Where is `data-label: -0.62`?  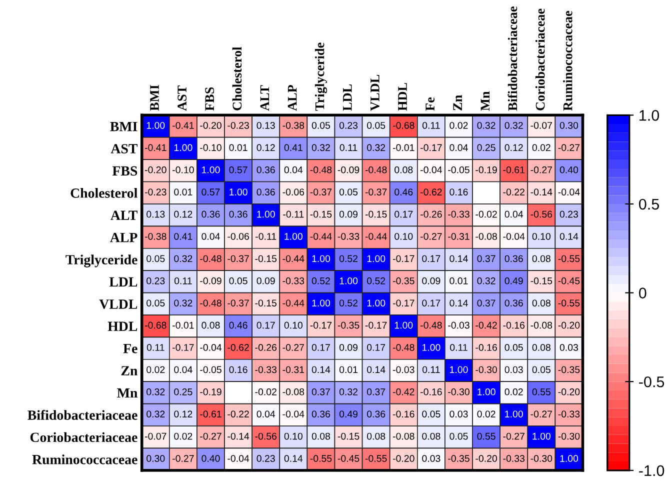 data-label: -0.62 is located at coordinates (431, 192).